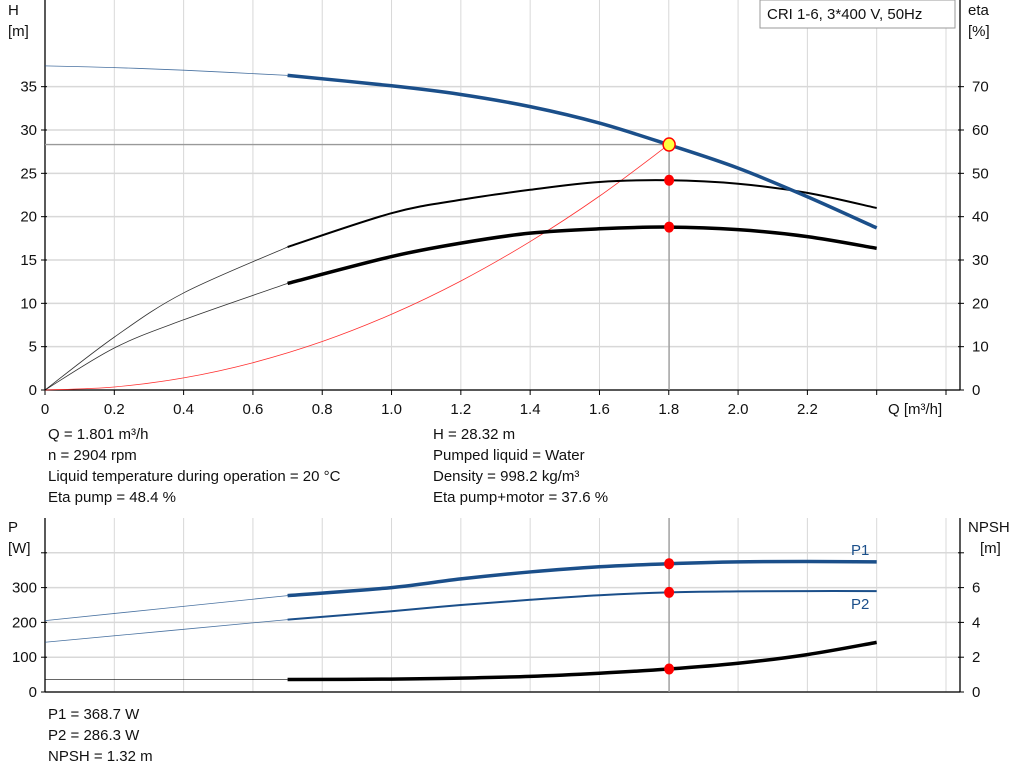 The height and width of the screenshot is (781, 1024). I want to click on info-eta-pump: Eta pump = 48.4 %, so click(112, 497).